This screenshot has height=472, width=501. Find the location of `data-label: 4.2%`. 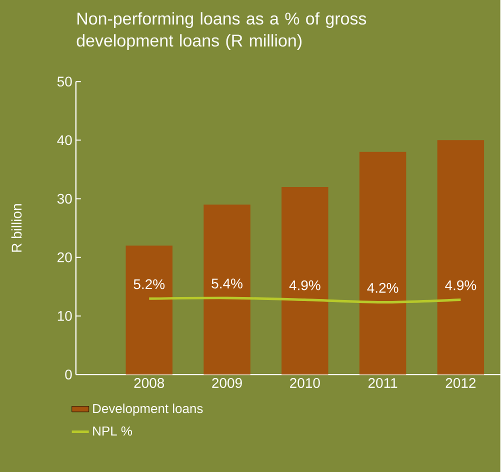

data-label: 4.2% is located at coordinates (382, 287).